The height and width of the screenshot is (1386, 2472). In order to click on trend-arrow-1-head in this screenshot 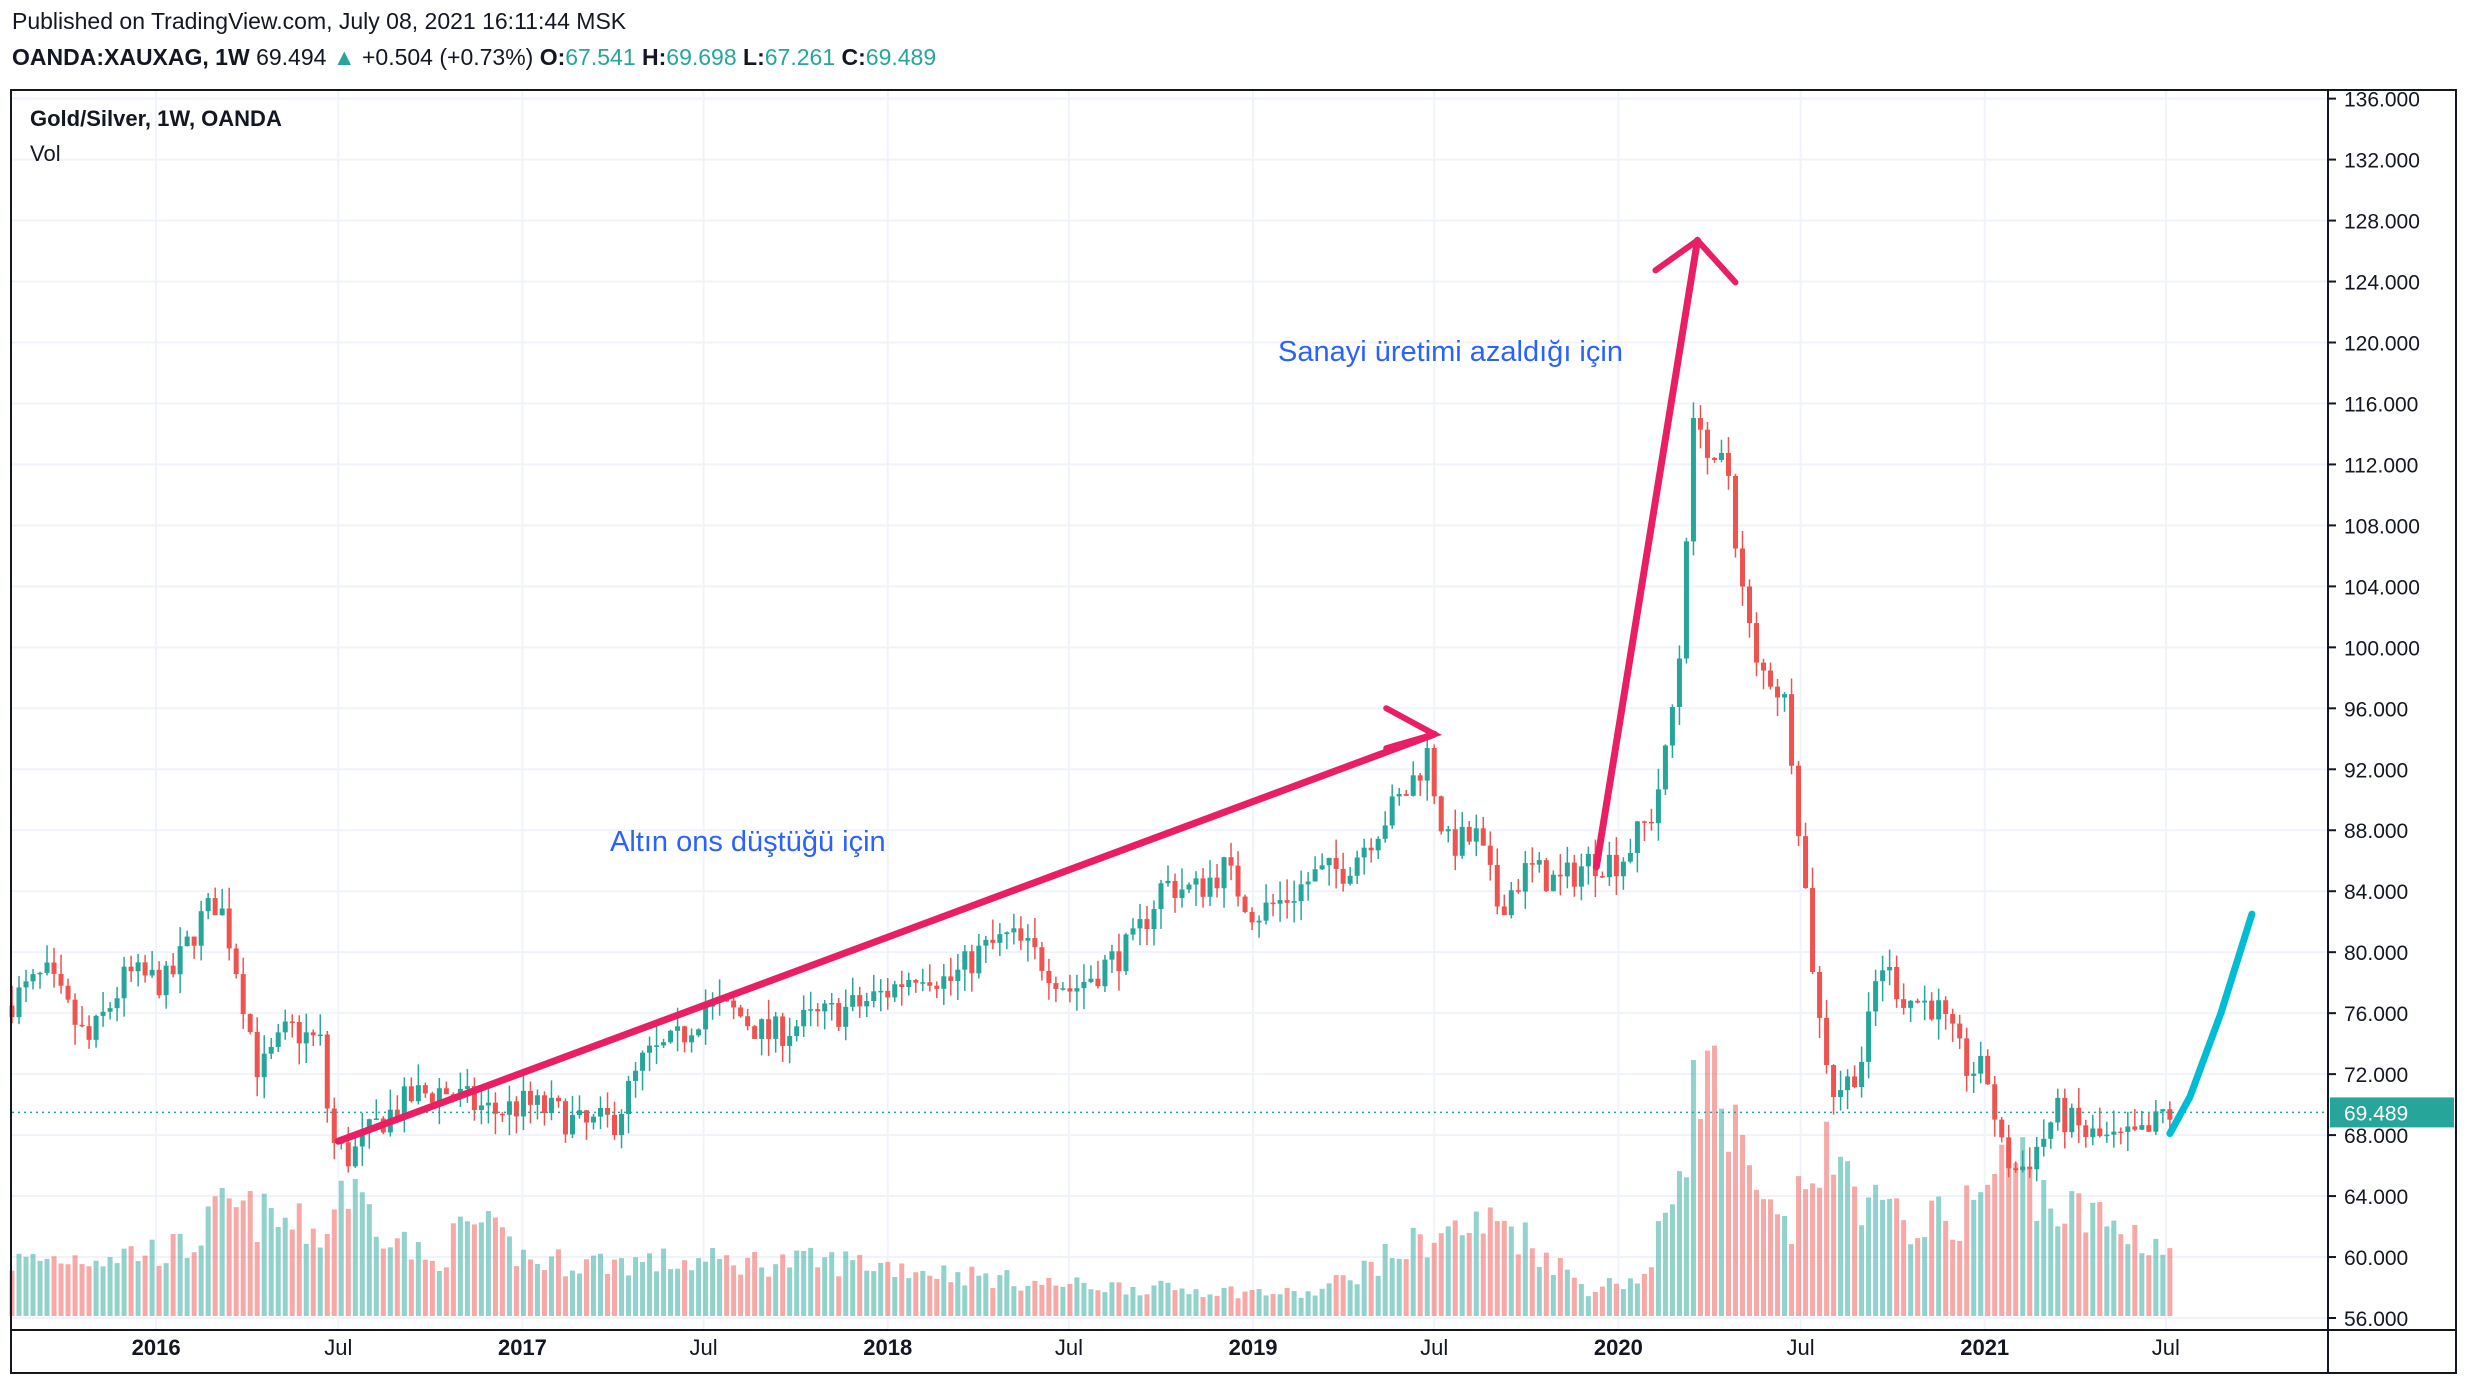, I will do `click(1413, 728)`.